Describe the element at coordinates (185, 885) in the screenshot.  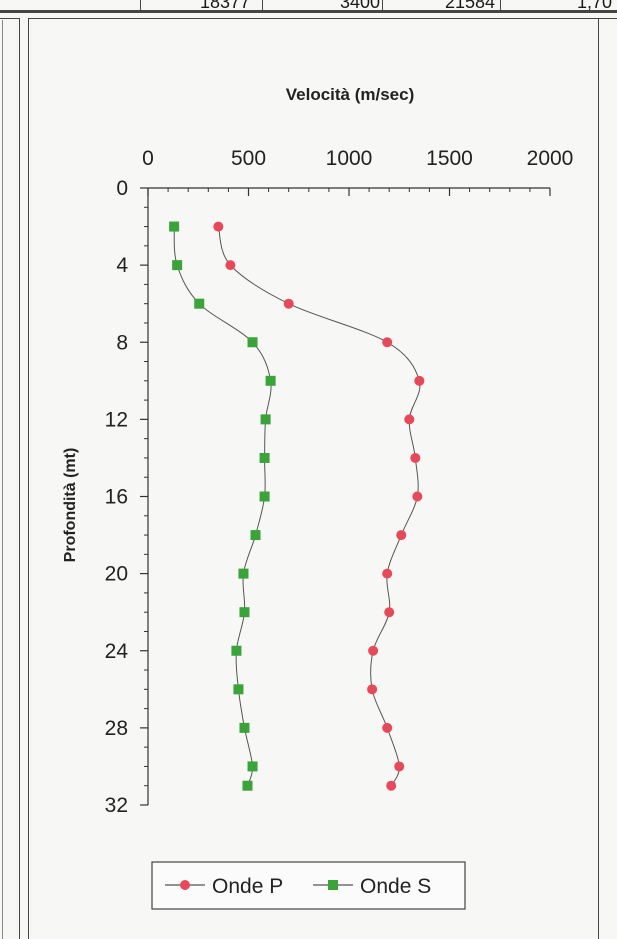
I see `legend-marker-onde-p` at that location.